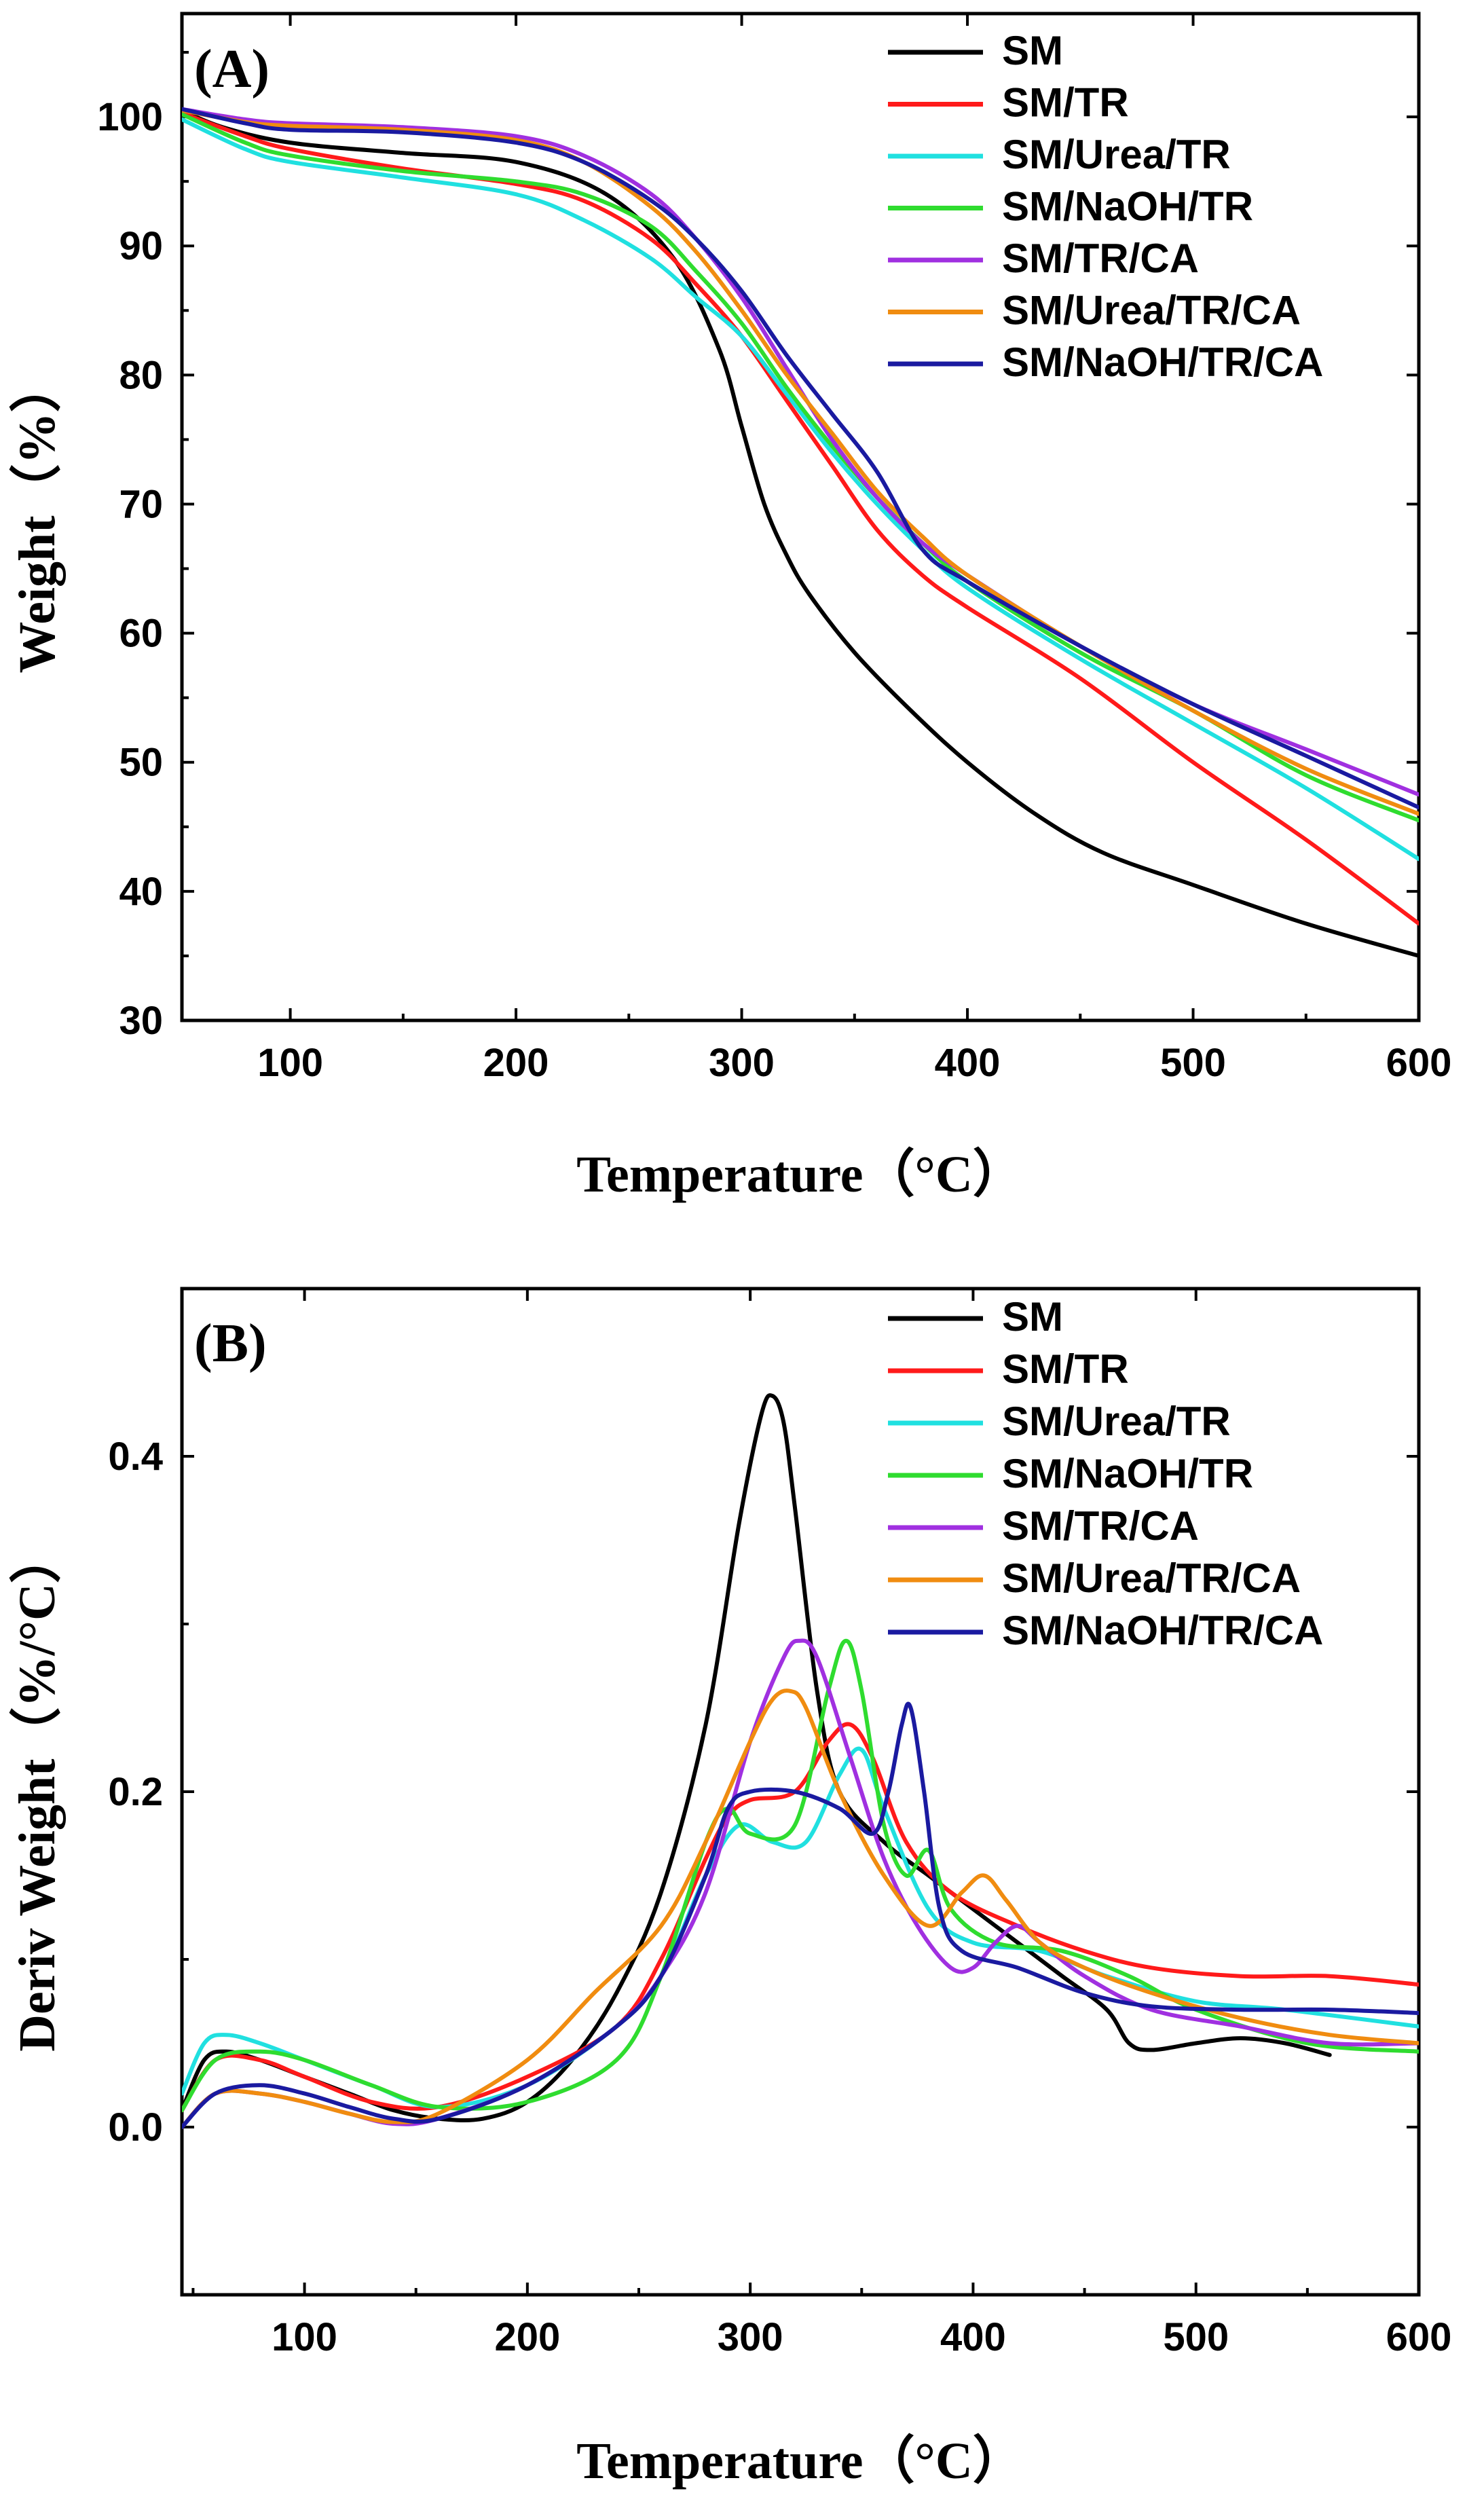 The width and height of the screenshot is (1484, 2510). What do you see at coordinates (37, 1792) in the screenshot?
I see `y-axis-title: Deriv Weight（%/°C）` at bounding box center [37, 1792].